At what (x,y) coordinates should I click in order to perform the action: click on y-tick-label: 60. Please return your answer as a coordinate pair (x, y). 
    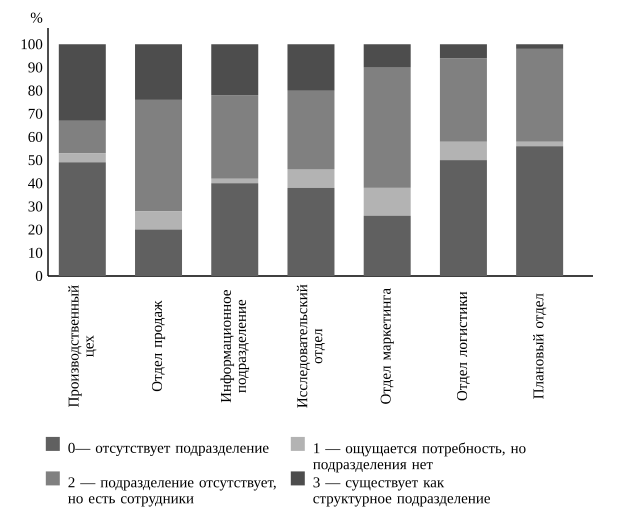
    Looking at the image, I should click on (35, 137).